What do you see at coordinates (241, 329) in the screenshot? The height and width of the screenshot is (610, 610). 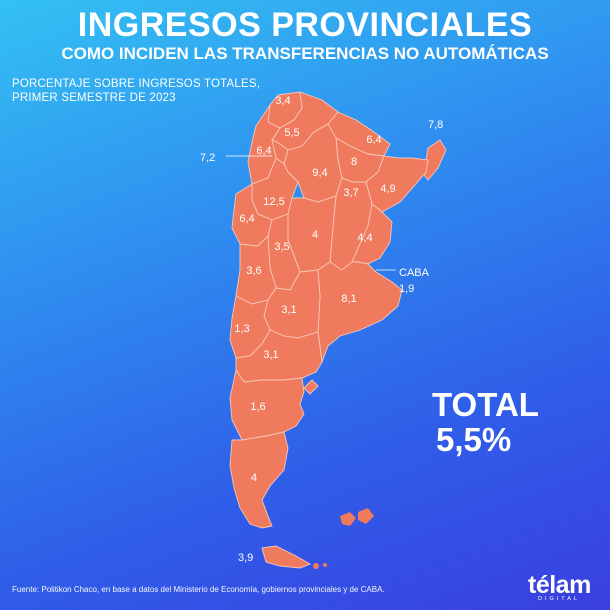 I see `value-neuquen: 1,3` at bounding box center [241, 329].